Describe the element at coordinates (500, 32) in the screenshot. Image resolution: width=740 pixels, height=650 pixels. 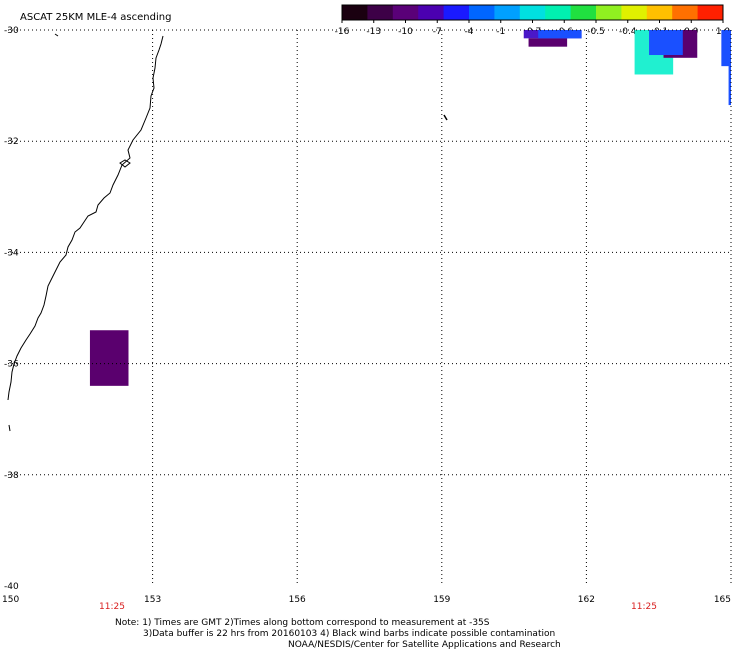
I see `color-bar-tick-label: -1` at that location.